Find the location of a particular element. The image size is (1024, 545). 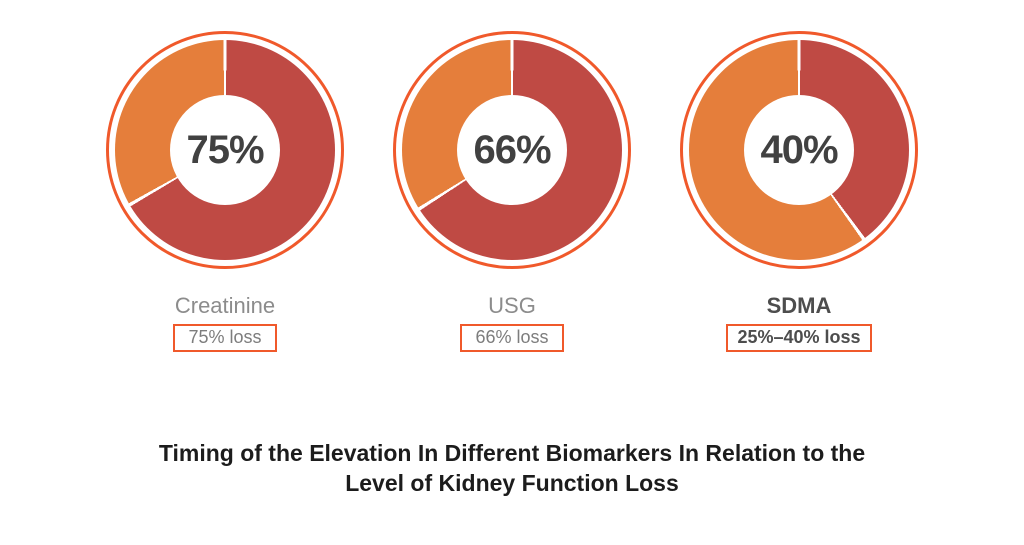

donut-outer-ring: 75% is located at coordinates (225, 150).